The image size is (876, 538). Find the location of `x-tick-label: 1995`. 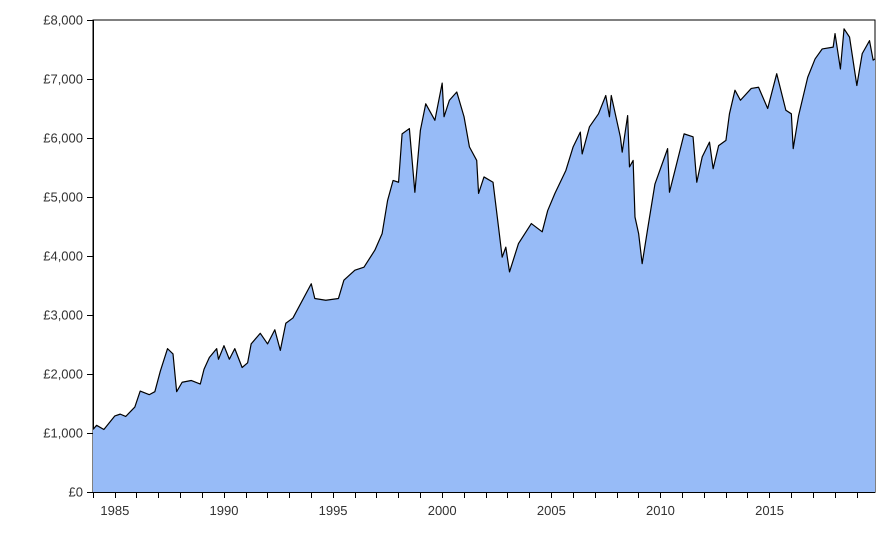

x-tick-label: 1995 is located at coordinates (333, 510).